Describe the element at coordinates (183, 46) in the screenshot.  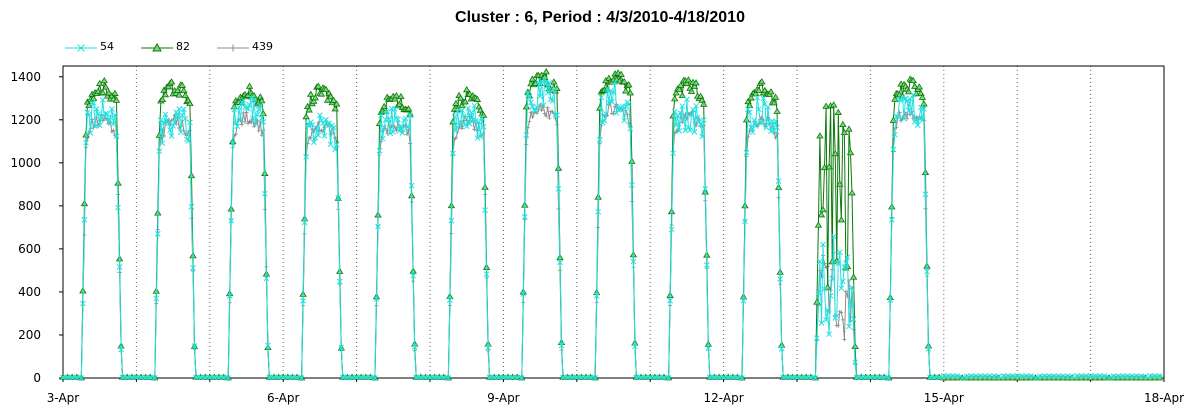
I see `legend-label-82: 82` at that location.